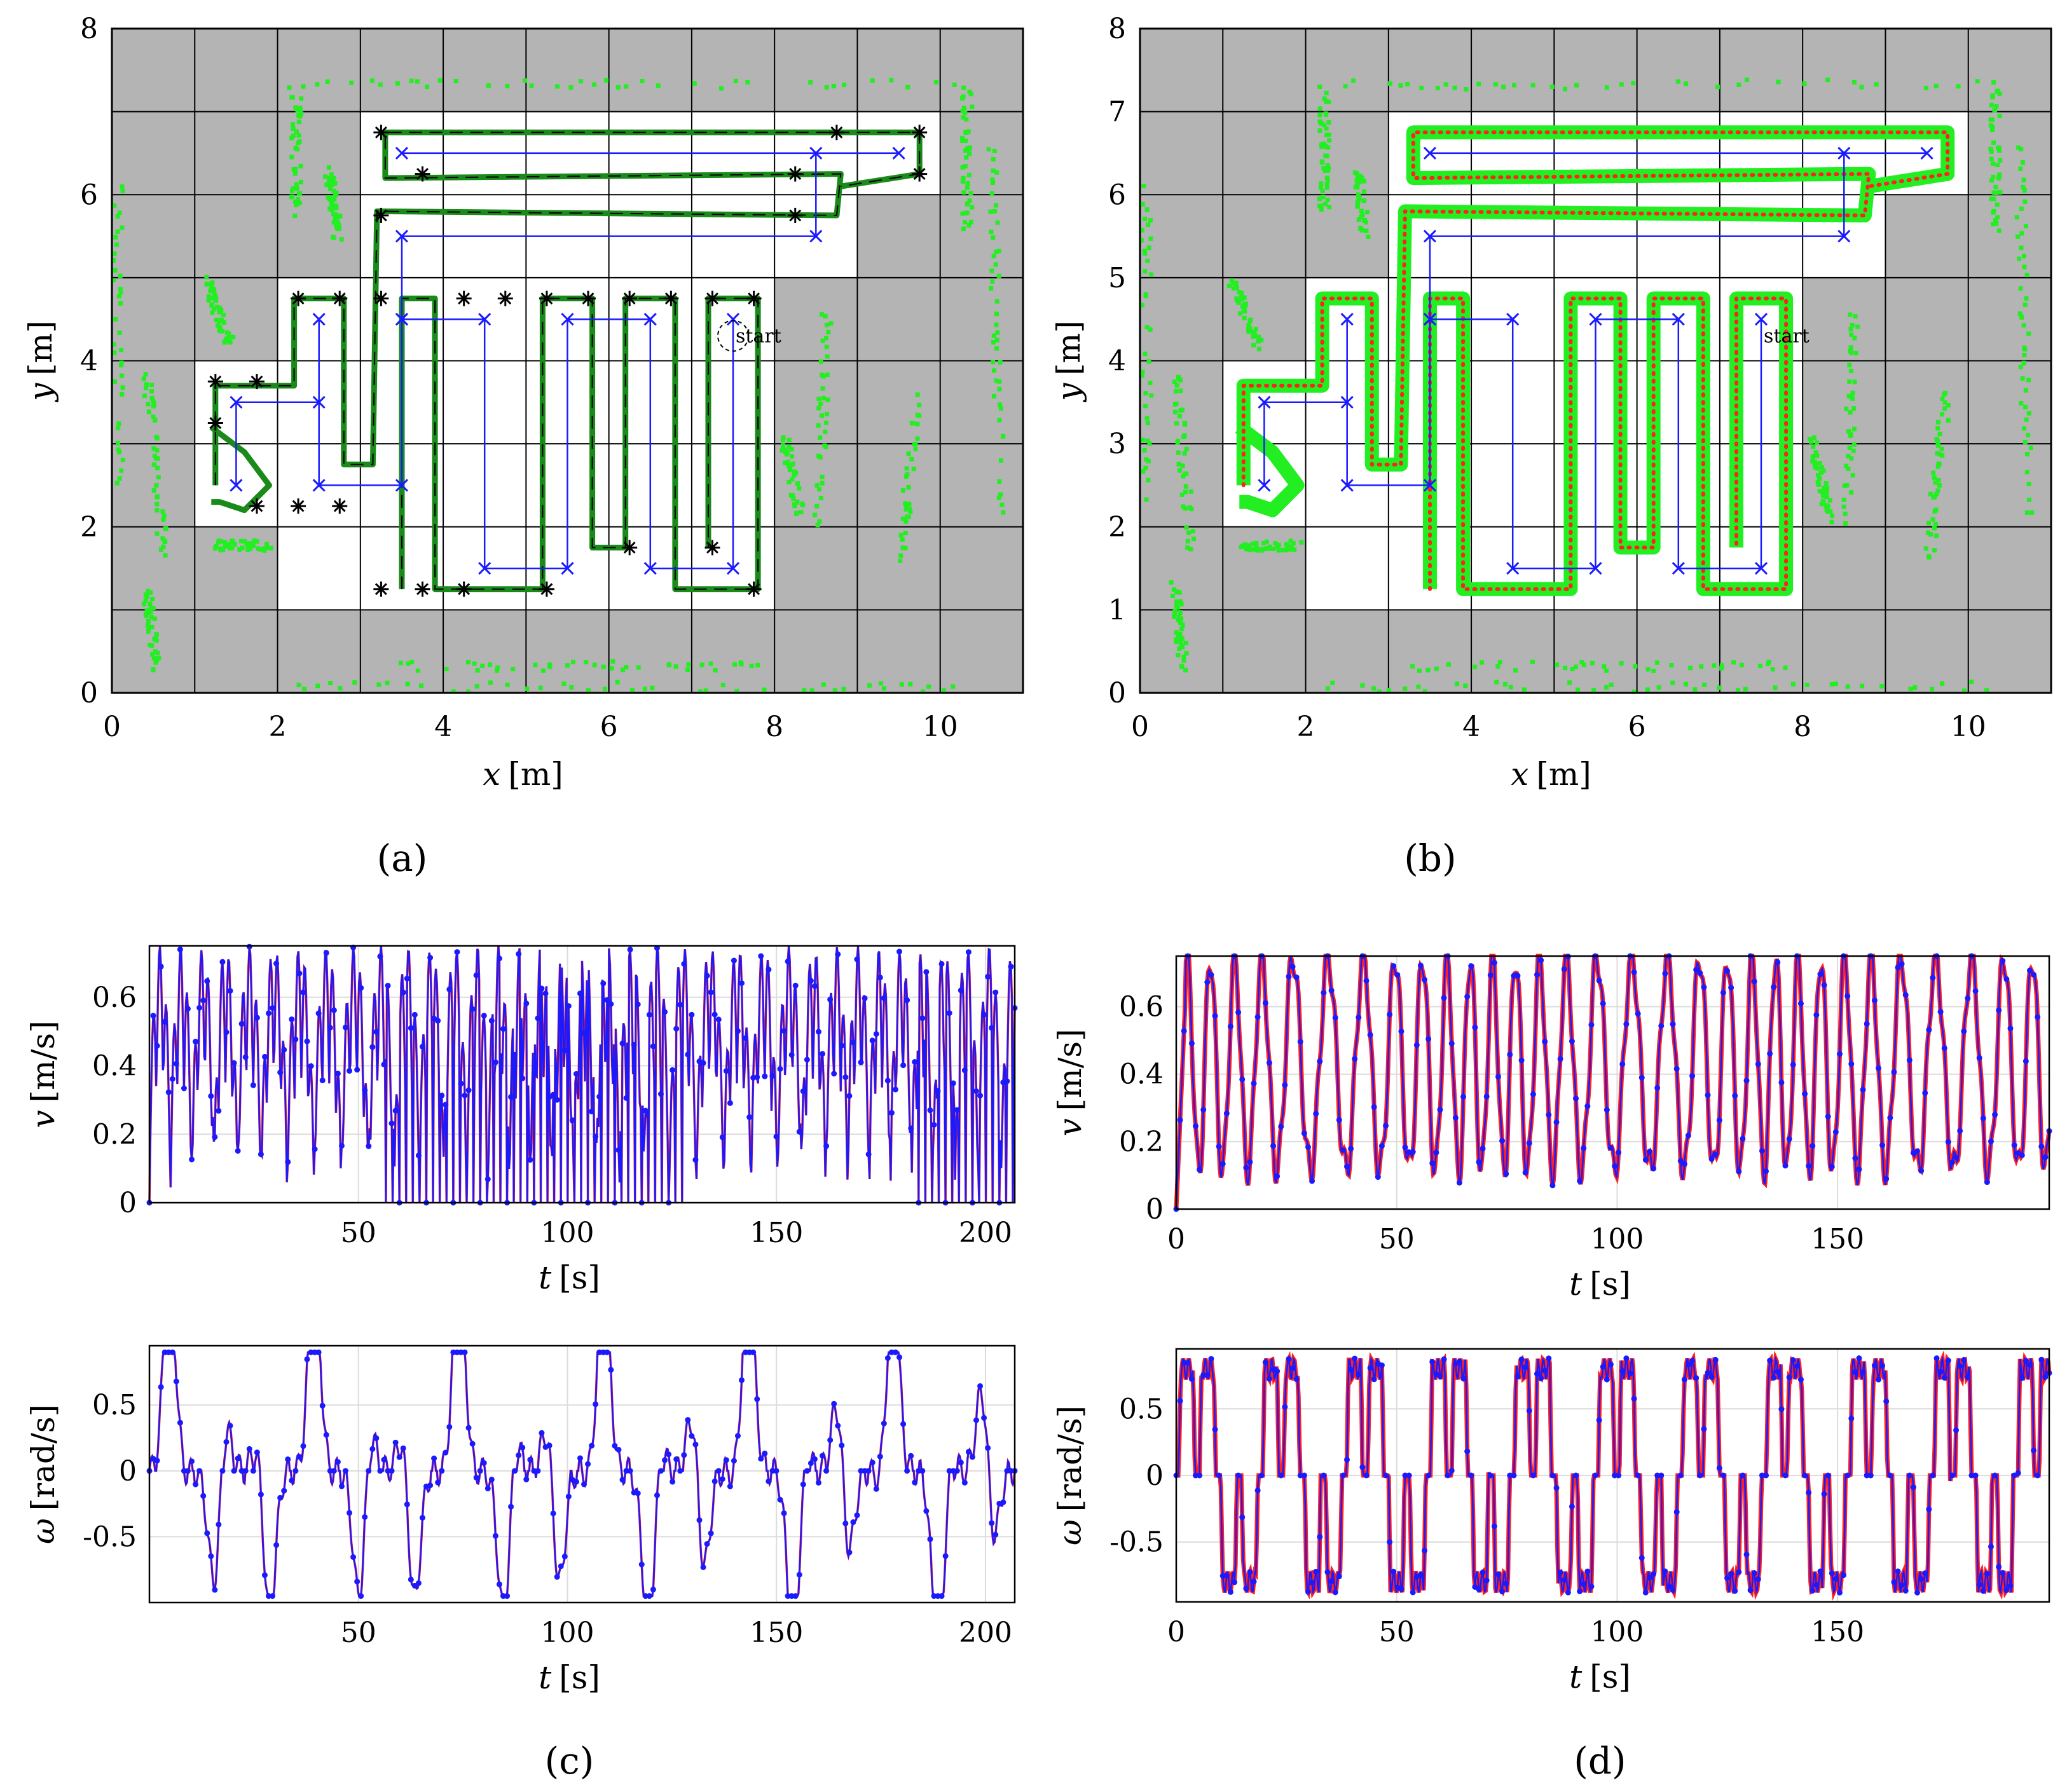 The width and height of the screenshot is (2067, 1792). What do you see at coordinates (650, 236) in the screenshot?
I see `waypoint-path` at bounding box center [650, 236].